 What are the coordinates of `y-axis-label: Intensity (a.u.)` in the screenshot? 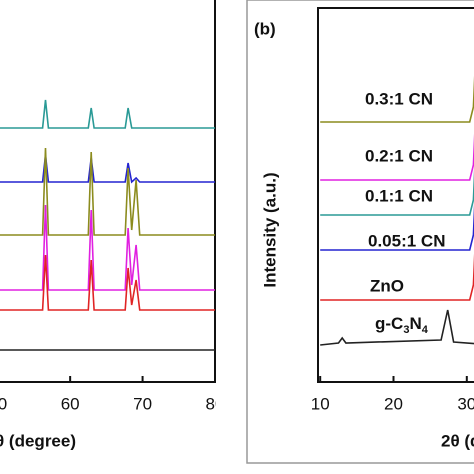 It's located at (269, 229).